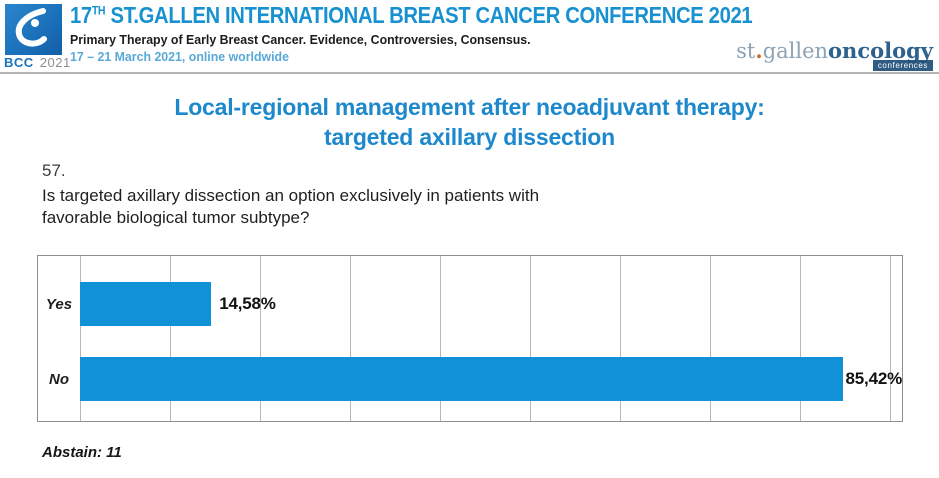 The width and height of the screenshot is (939, 478). What do you see at coordinates (146, 304) in the screenshot?
I see `bar-yes` at bounding box center [146, 304].